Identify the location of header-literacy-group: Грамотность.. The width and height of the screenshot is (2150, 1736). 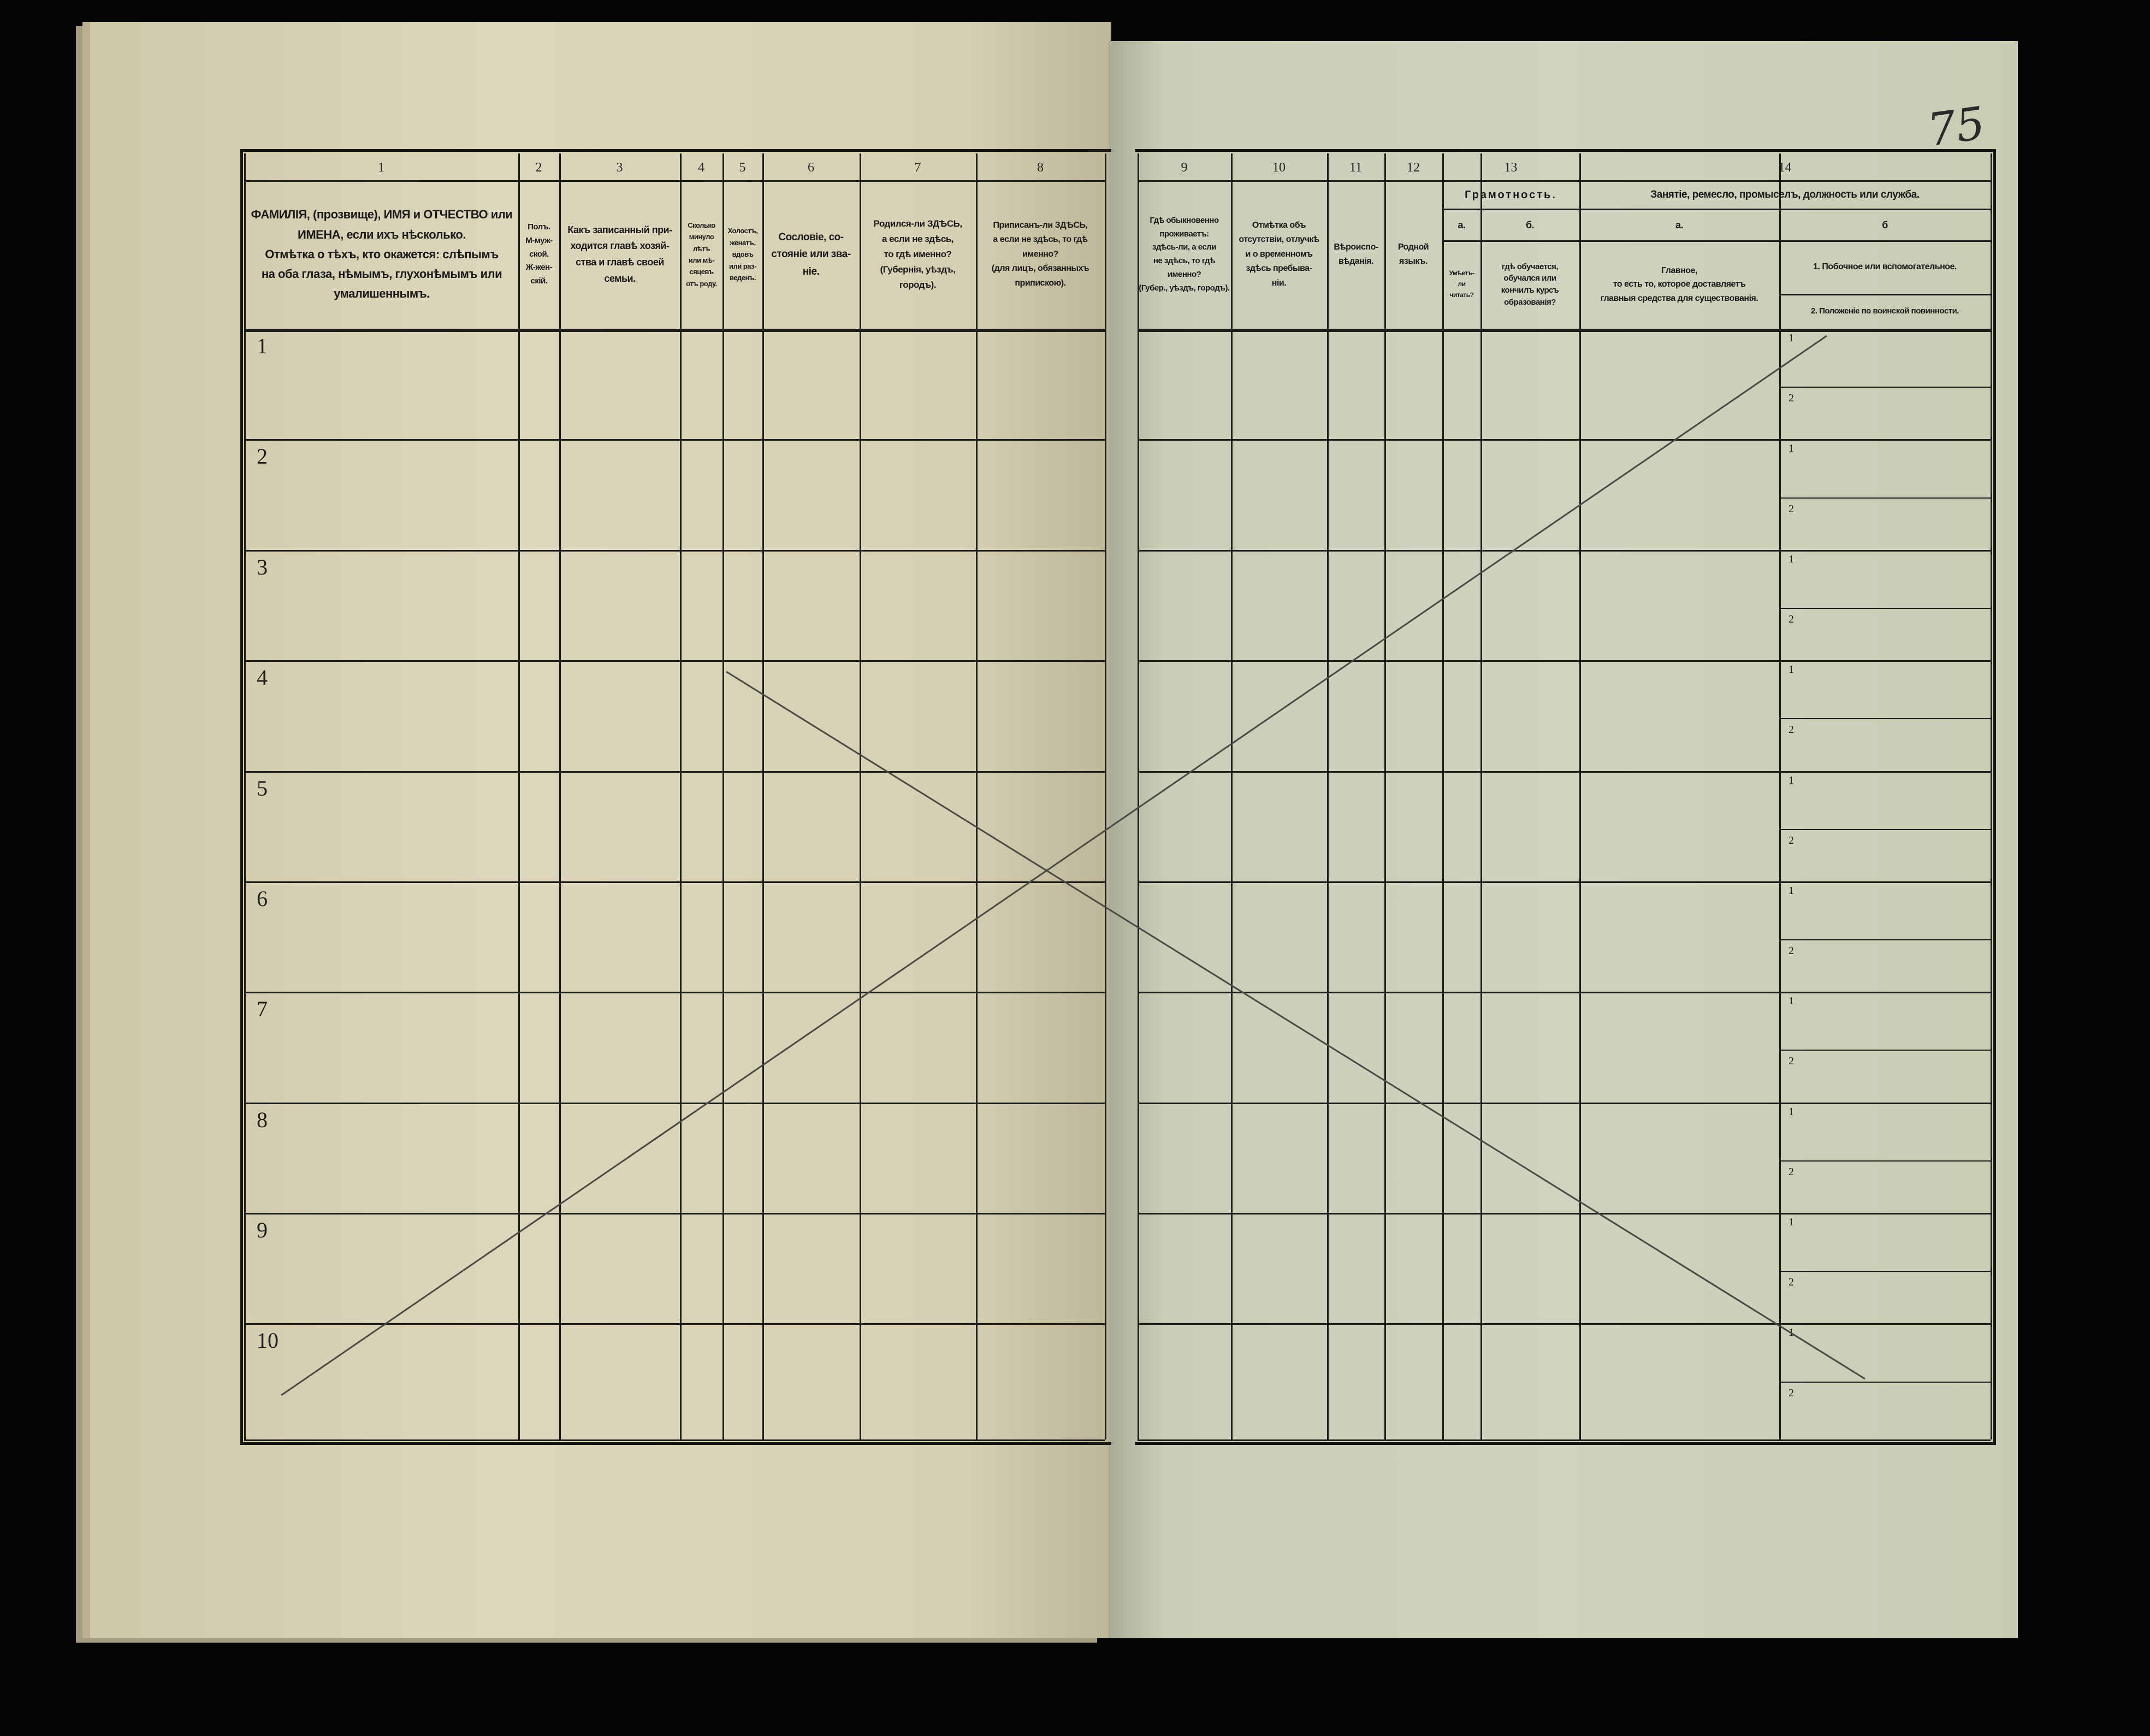
(1511, 194).